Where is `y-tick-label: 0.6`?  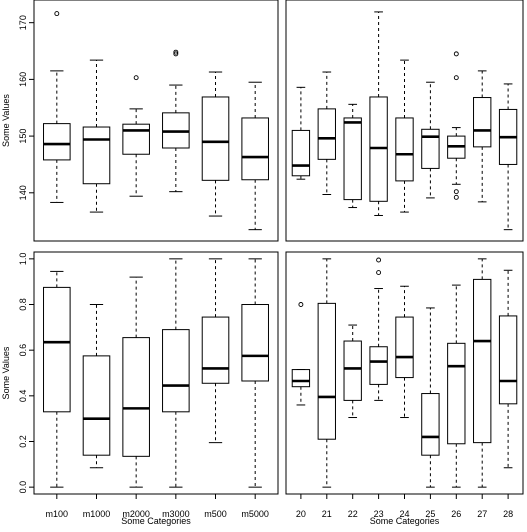 y-tick-label: 0.6 is located at coordinates (23, 350).